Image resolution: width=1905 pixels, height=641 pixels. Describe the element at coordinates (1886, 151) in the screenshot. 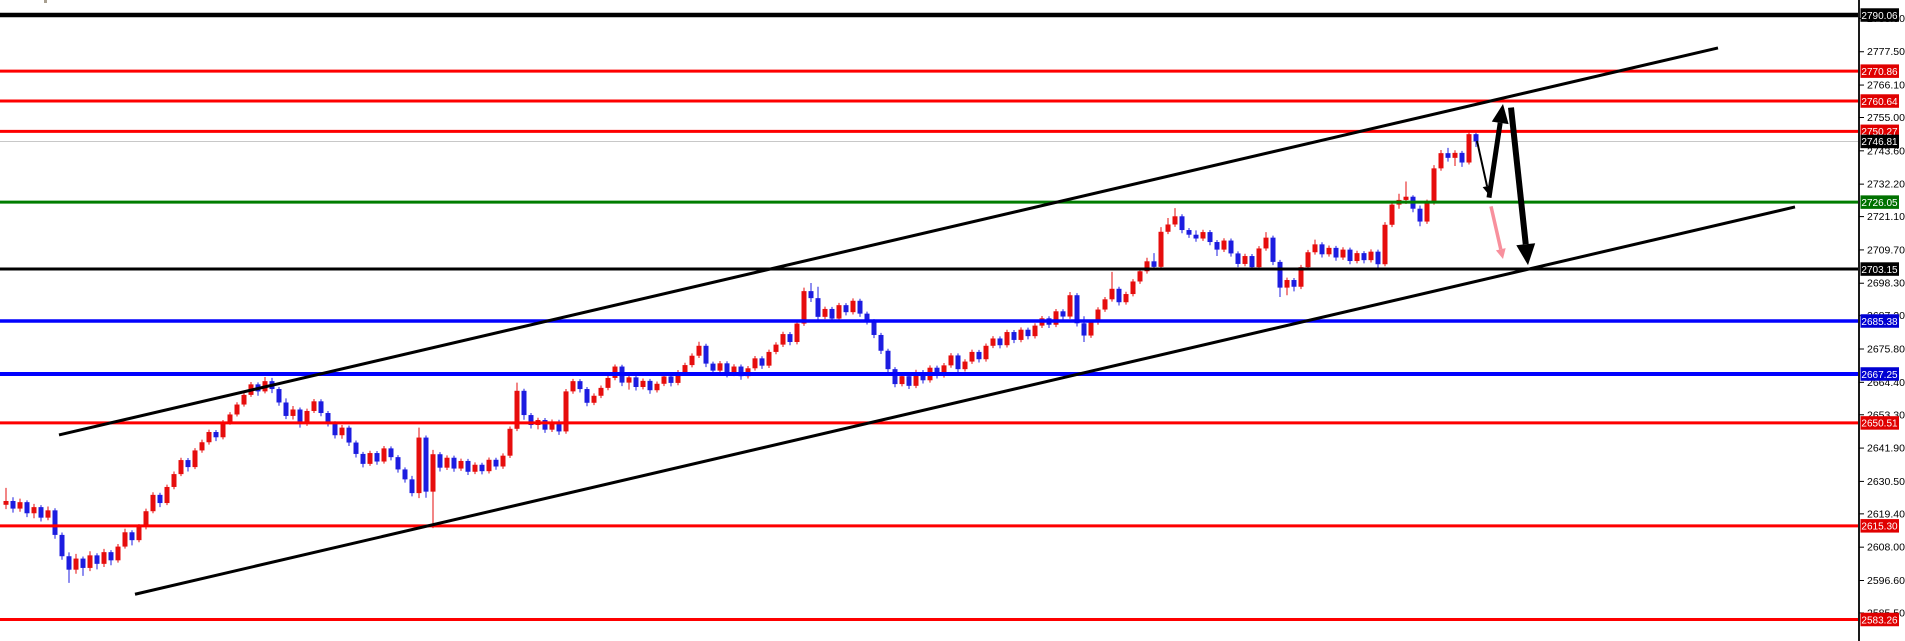

I see `axis-tick-label: 2743.60` at that location.